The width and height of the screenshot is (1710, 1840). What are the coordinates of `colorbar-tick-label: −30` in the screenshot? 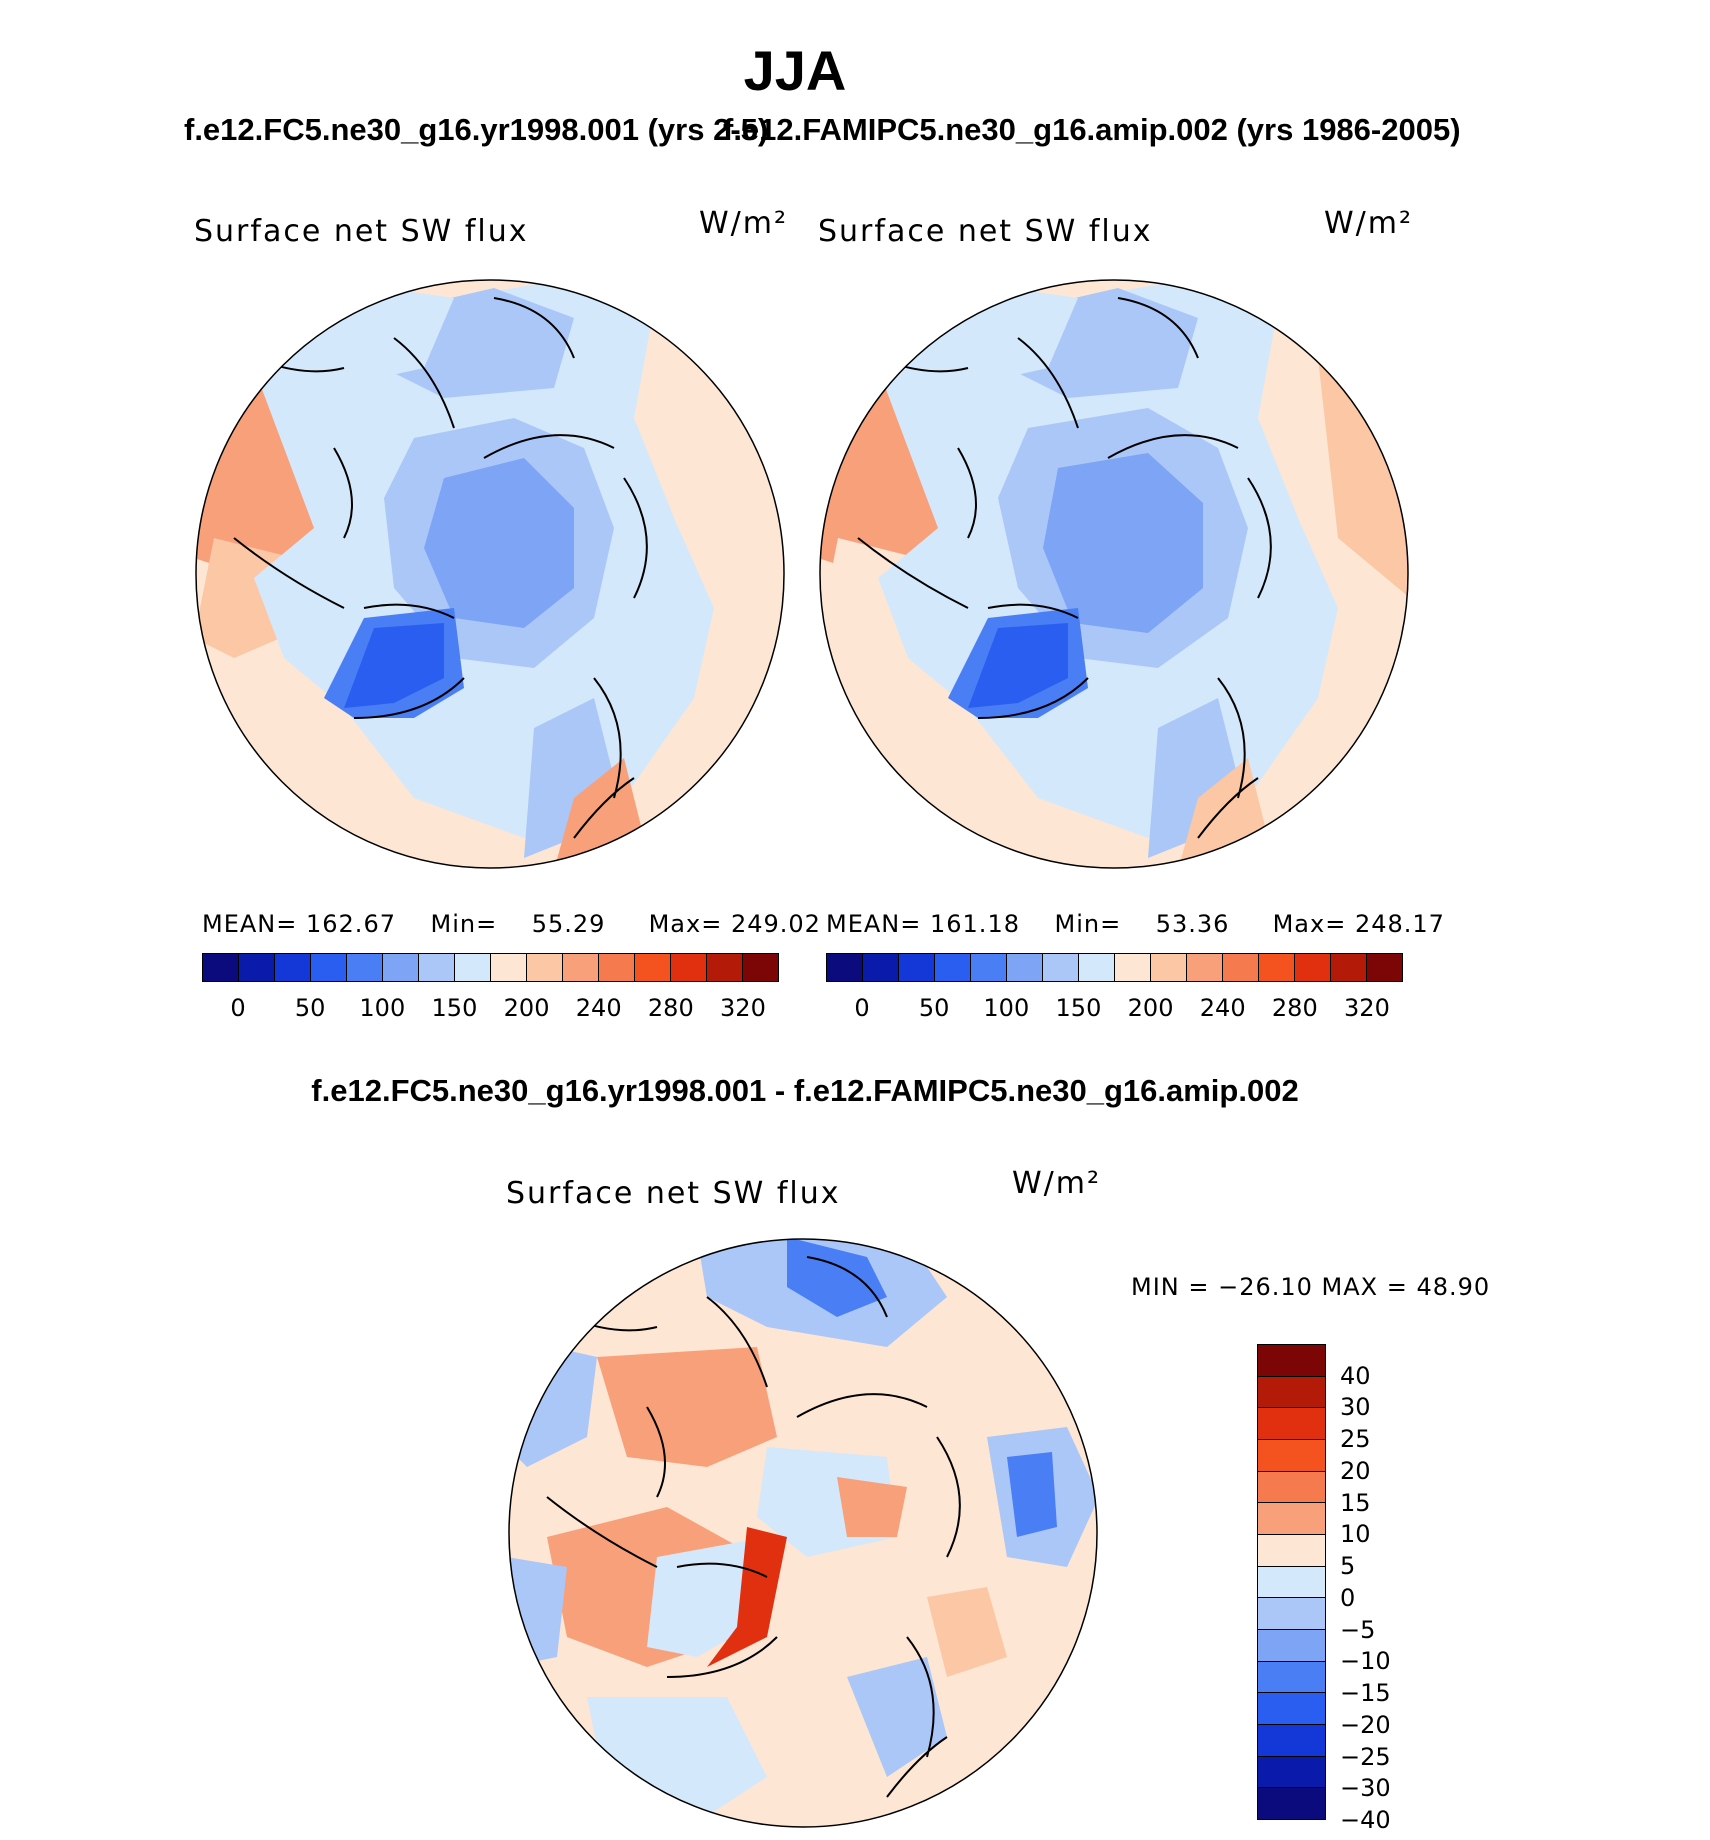 It's located at (1365, 1788).